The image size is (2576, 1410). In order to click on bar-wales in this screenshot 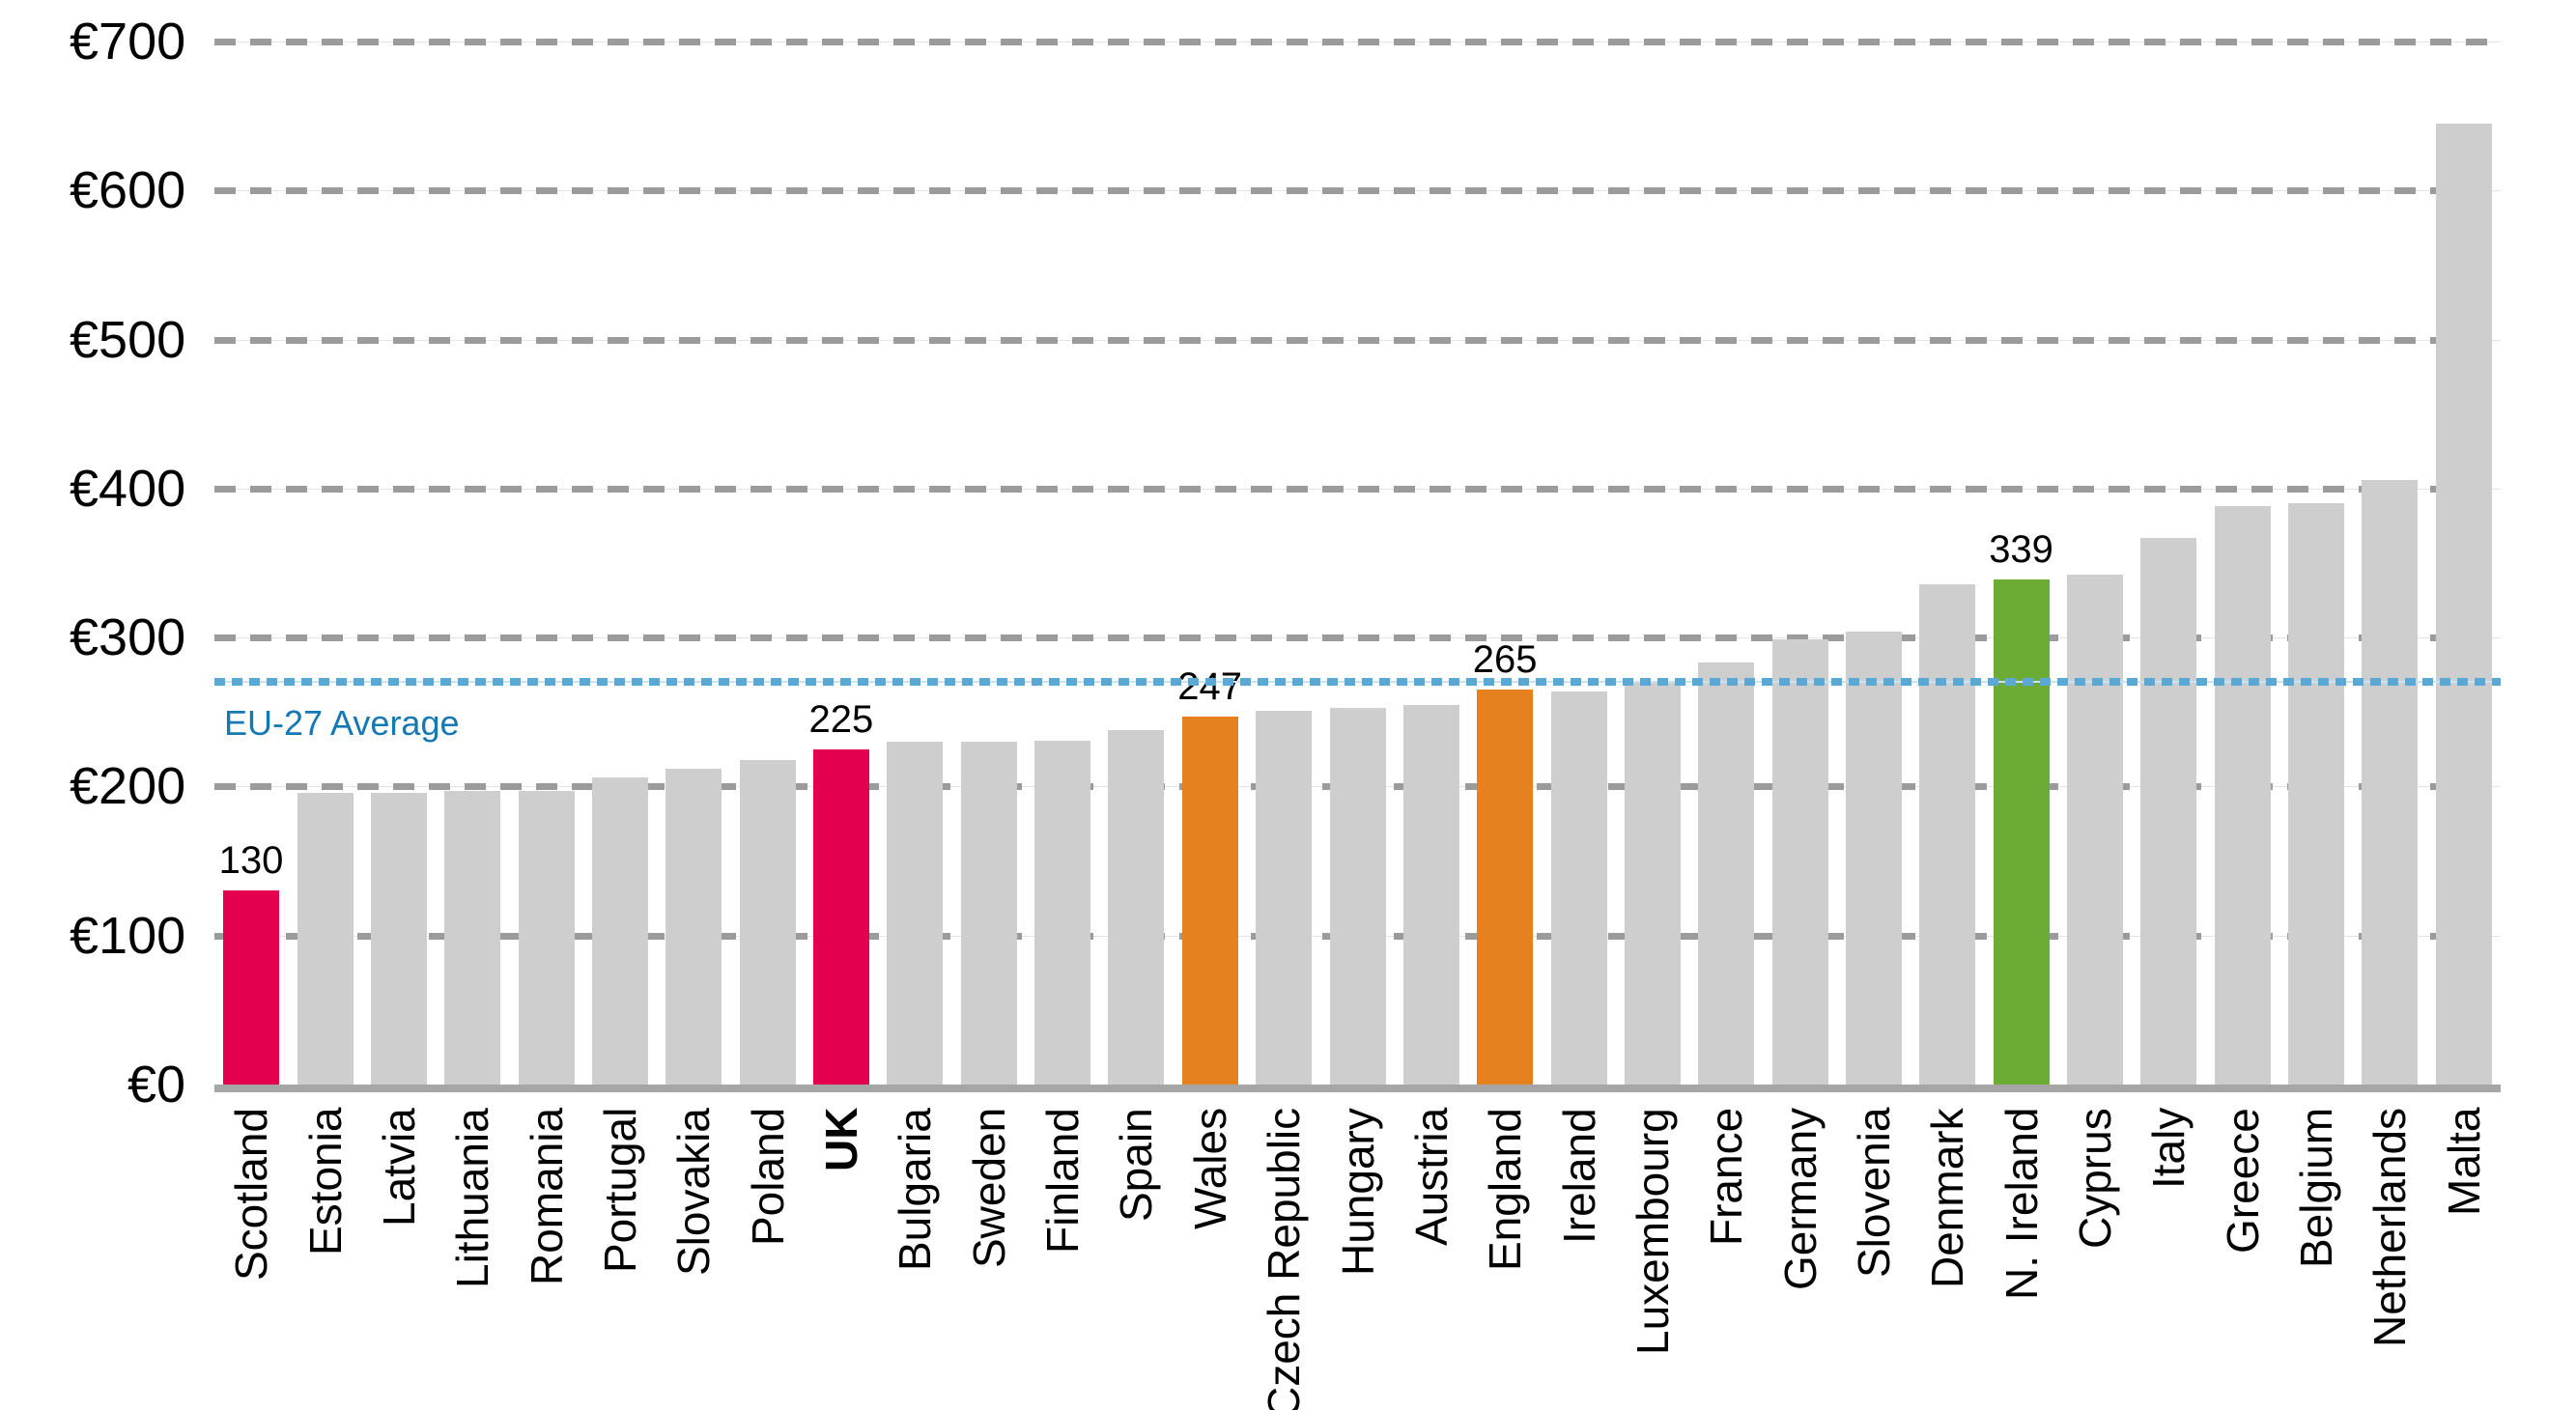, I will do `click(1209, 900)`.